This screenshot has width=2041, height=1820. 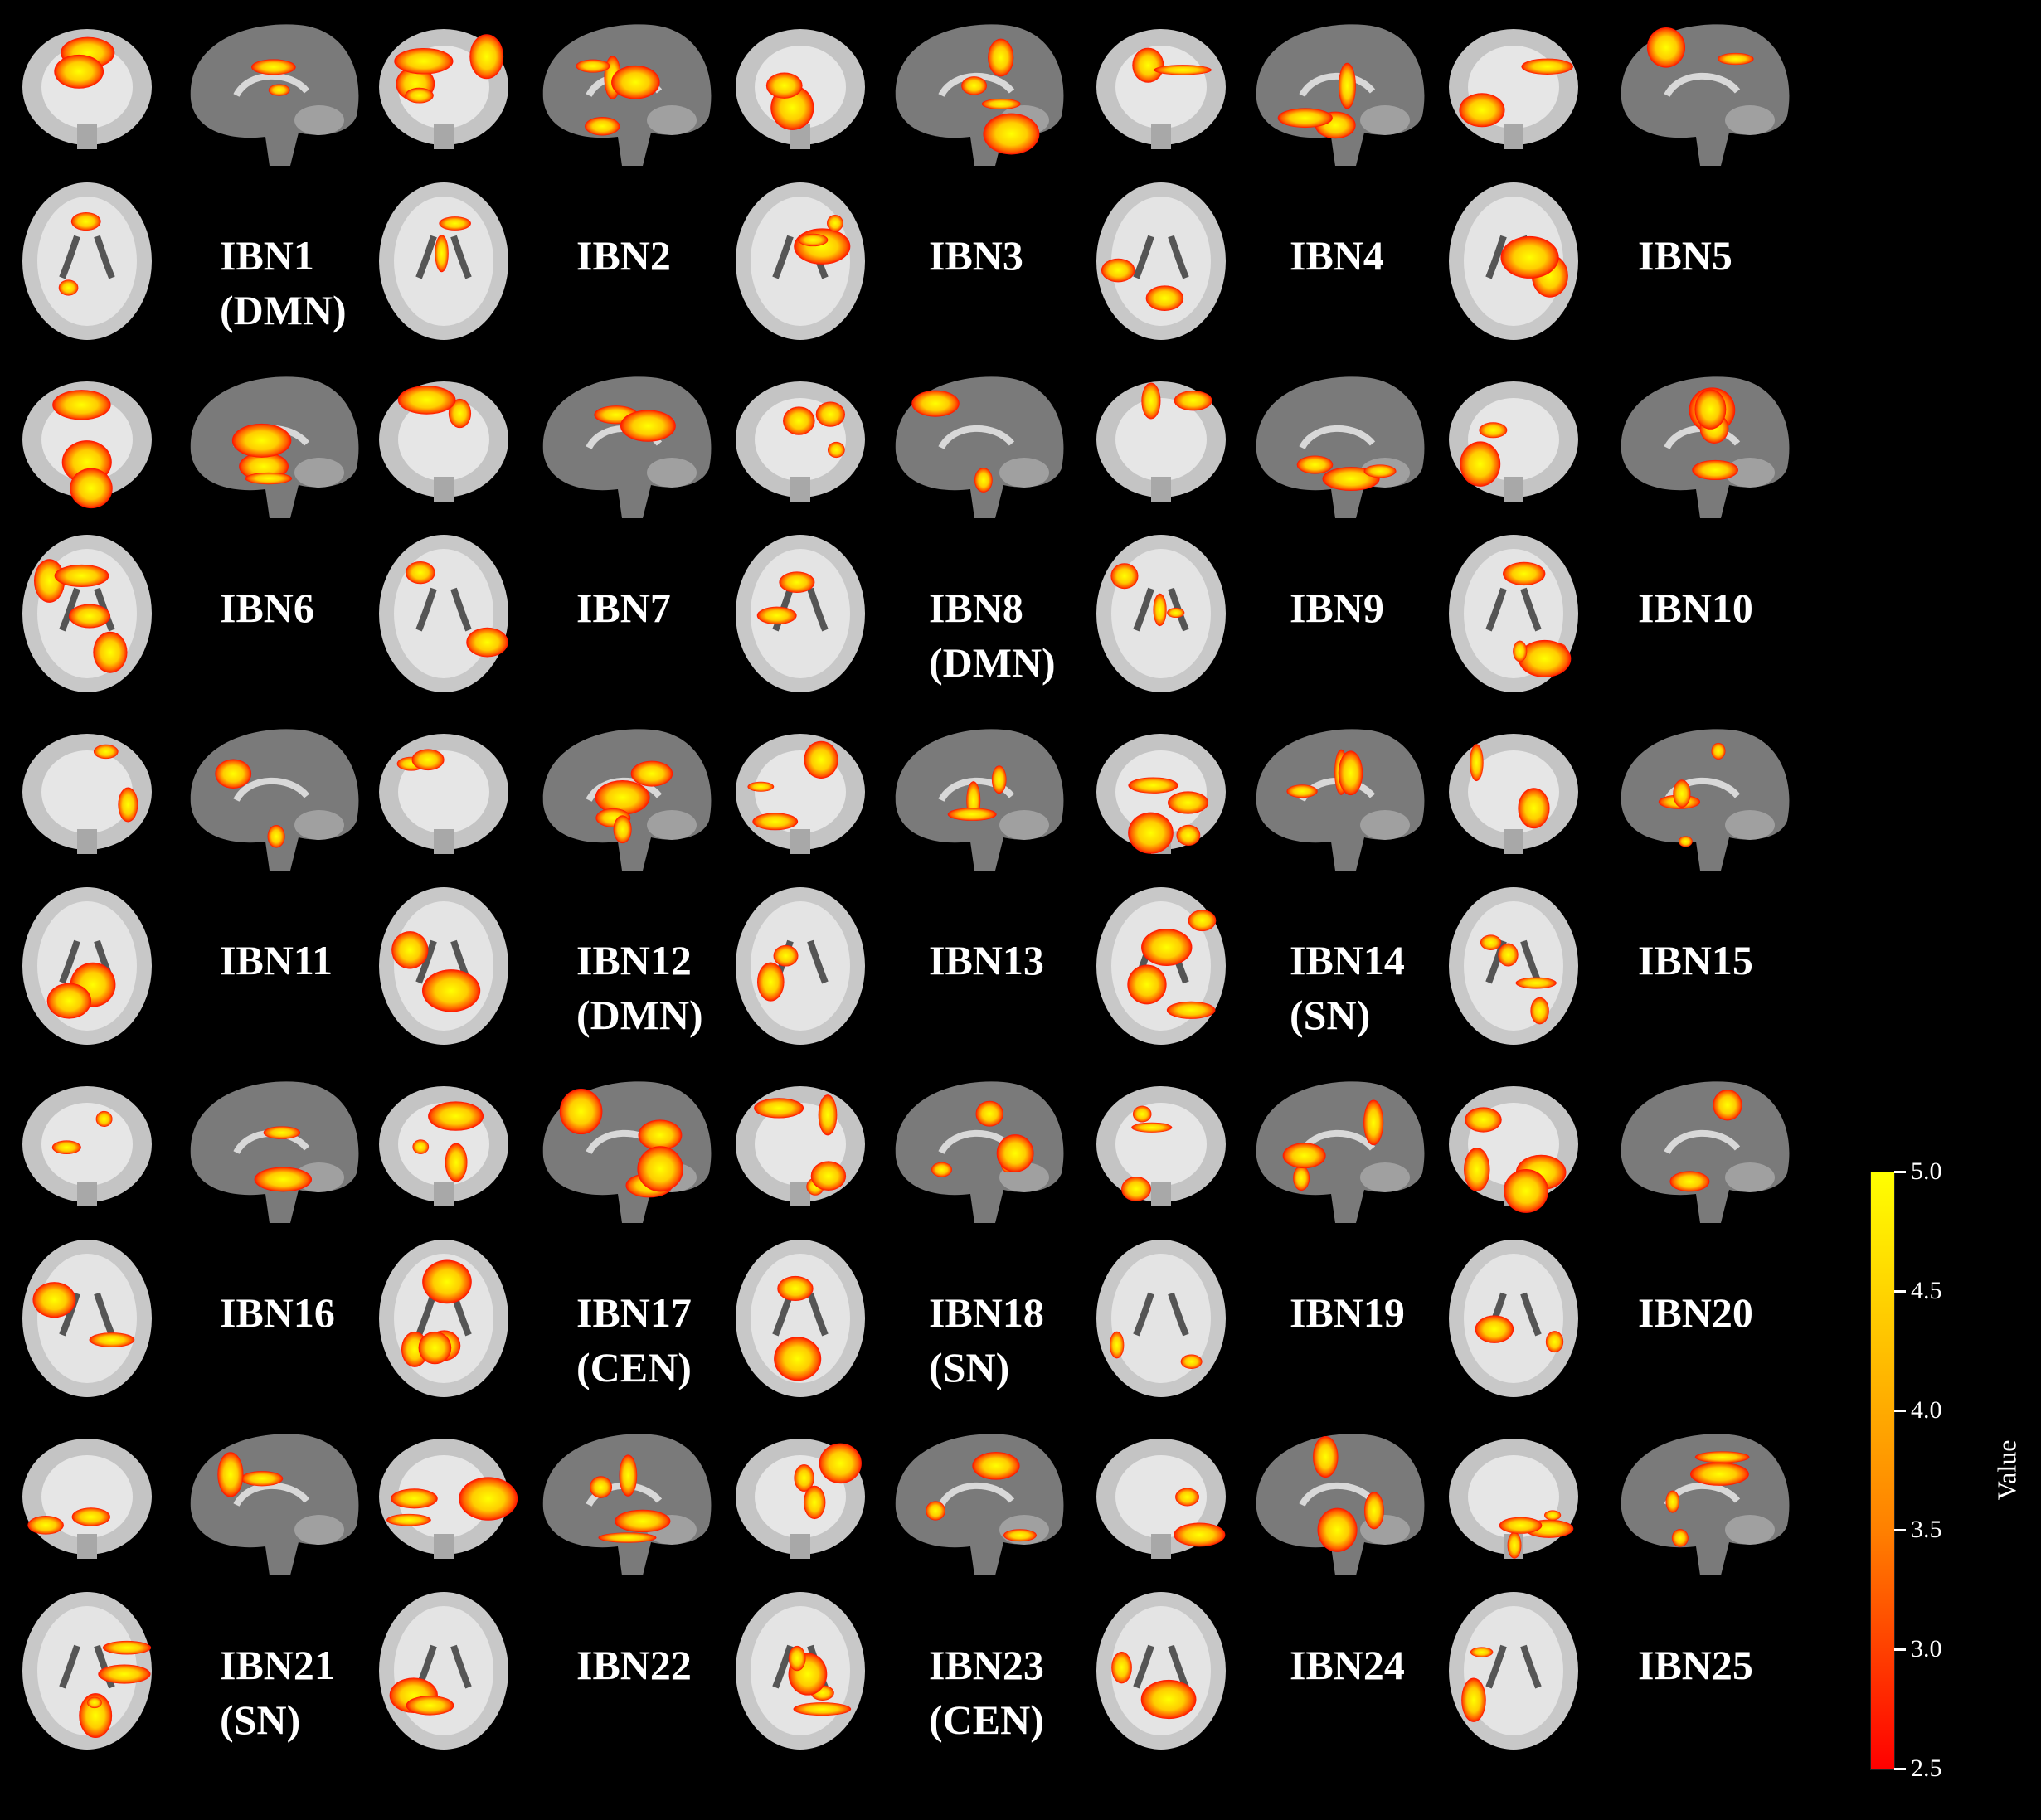 What do you see at coordinates (976, 255) in the screenshot?
I see `network-label: IBN3` at bounding box center [976, 255].